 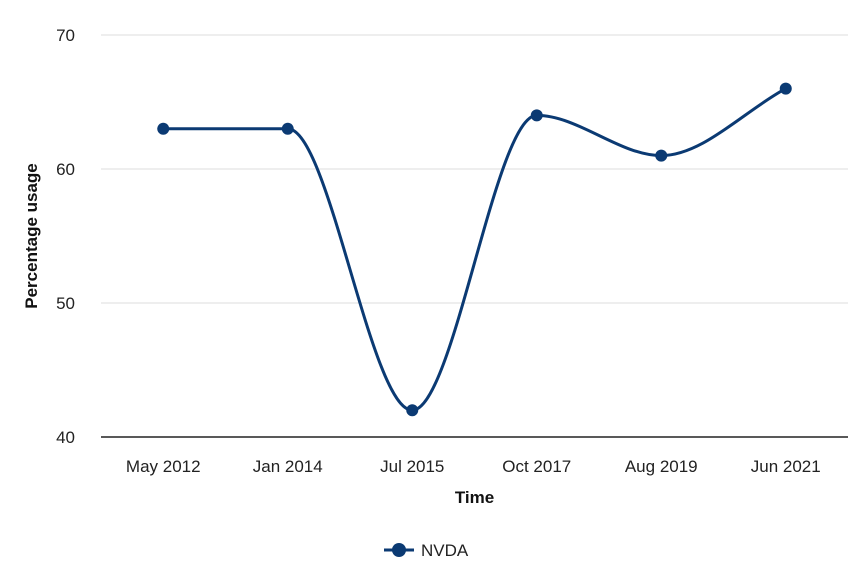 I want to click on legend-dot-marker, so click(x=399, y=550).